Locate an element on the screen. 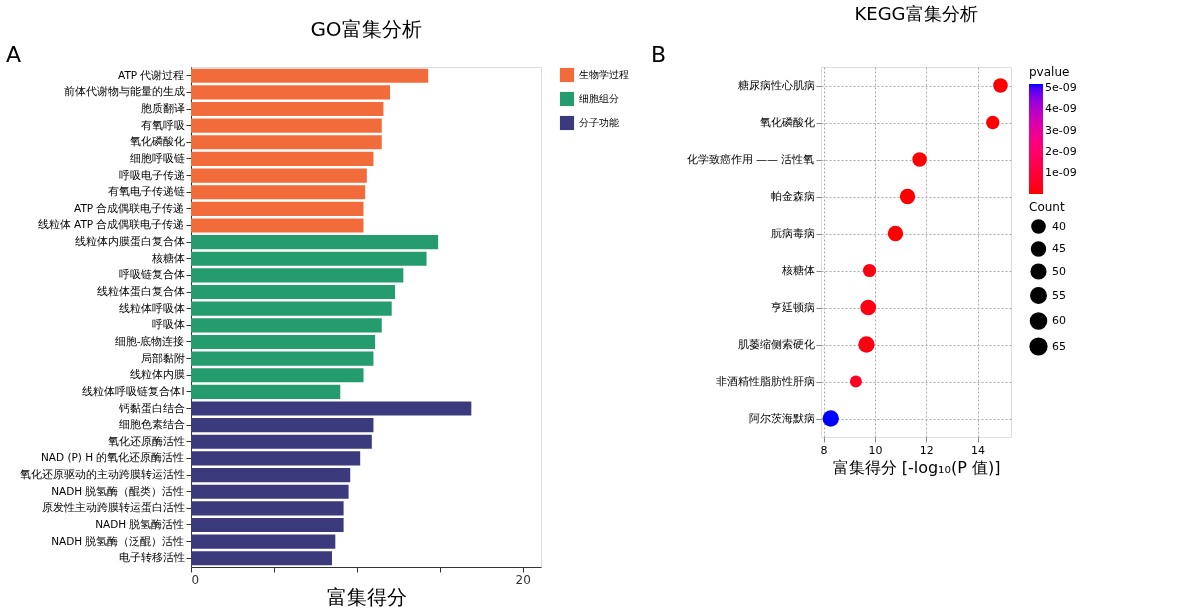 The image size is (1178, 612). y-tick-label: 钙黏蛋白结合 is located at coordinates (151, 407).